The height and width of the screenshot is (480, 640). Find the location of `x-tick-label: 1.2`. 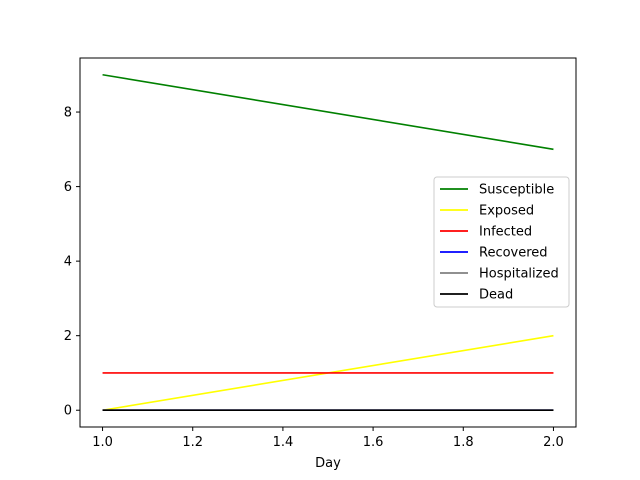

x-tick-label: 1.2 is located at coordinates (192, 442).